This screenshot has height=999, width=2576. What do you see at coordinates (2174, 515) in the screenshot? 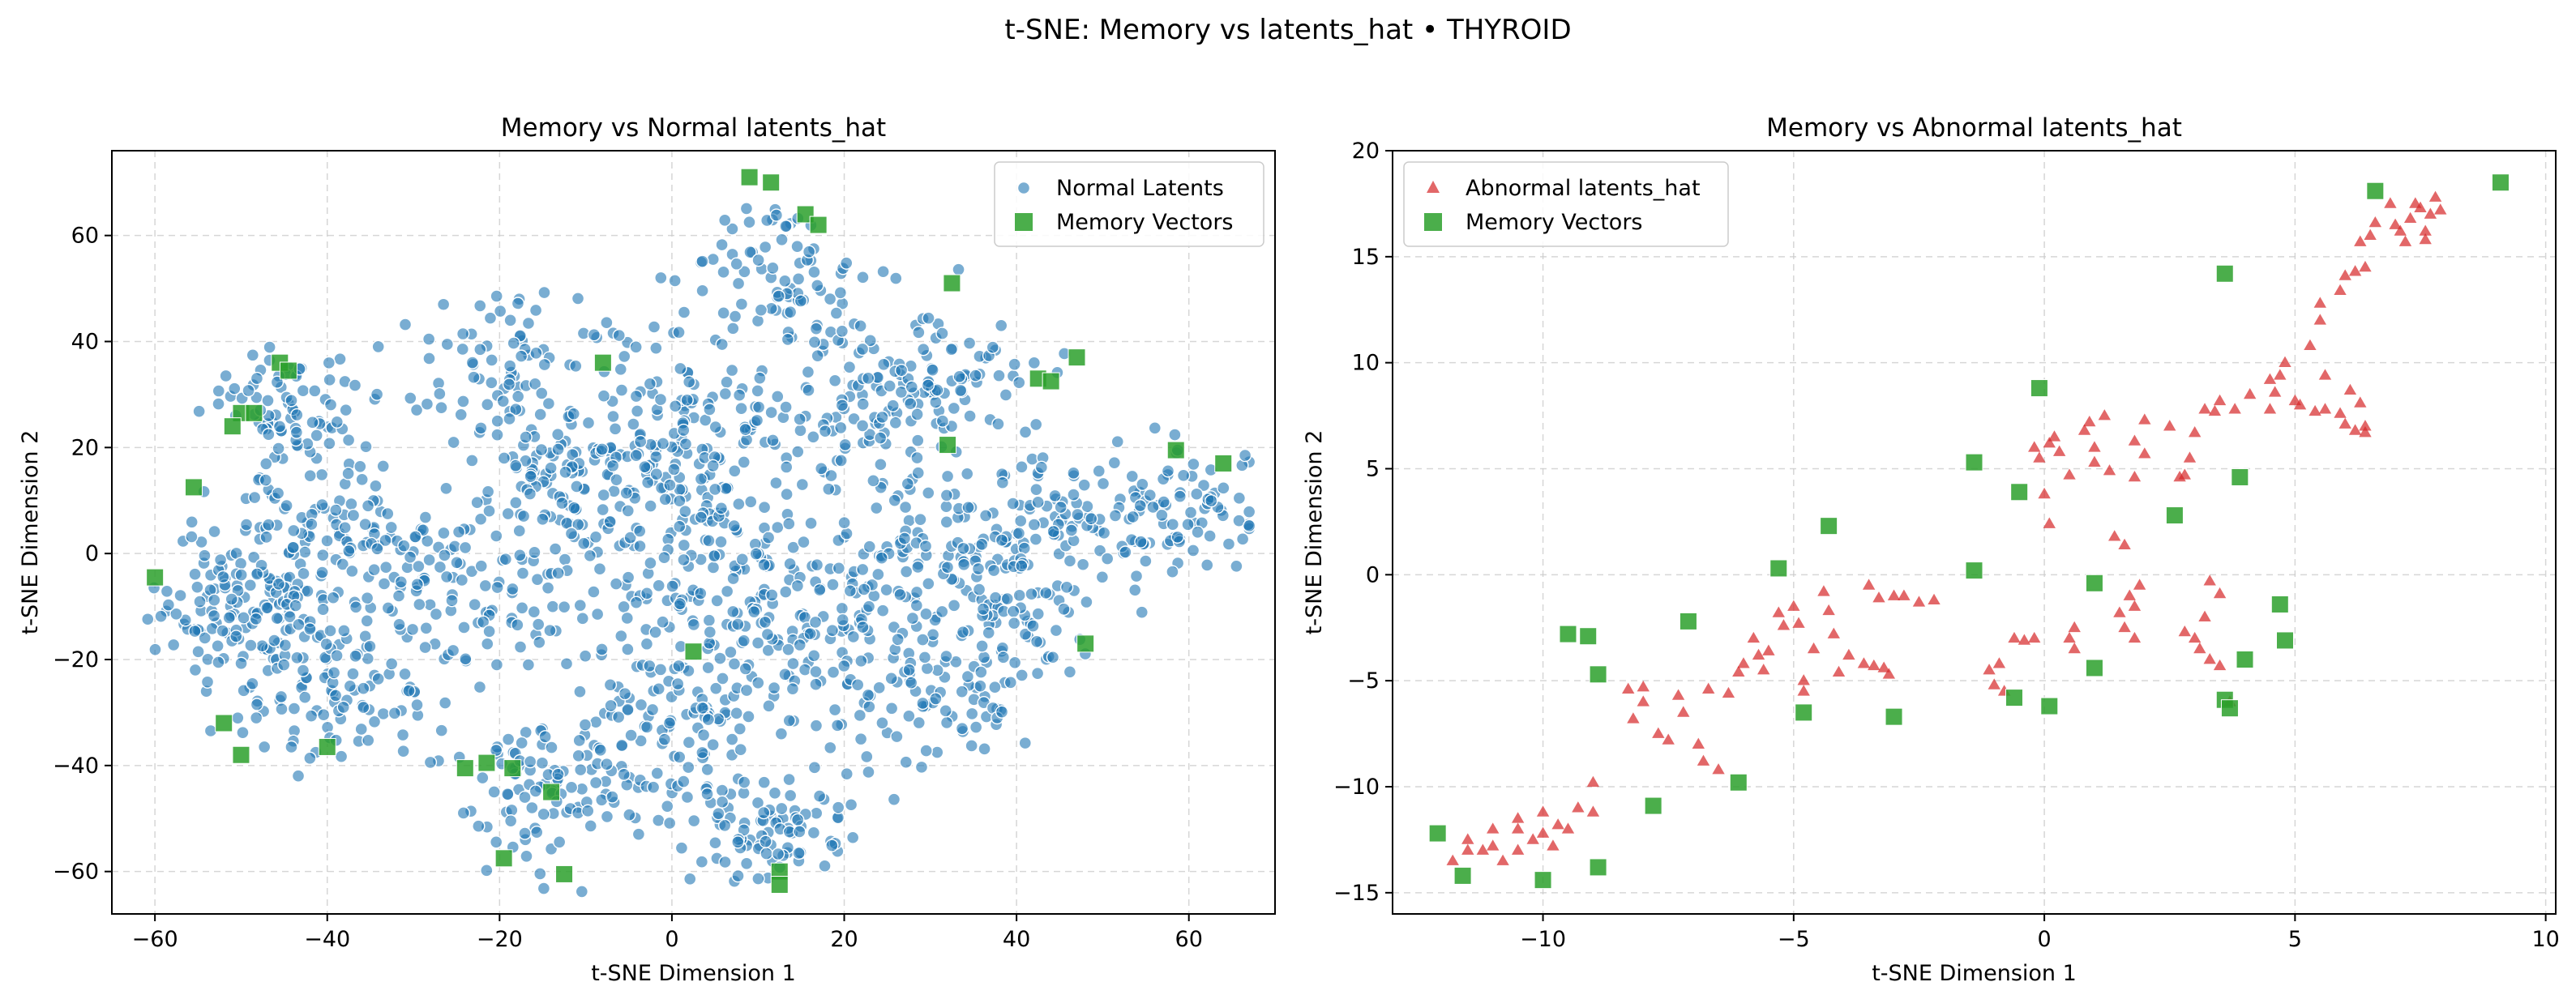
I see `memory-vector-point` at bounding box center [2174, 515].